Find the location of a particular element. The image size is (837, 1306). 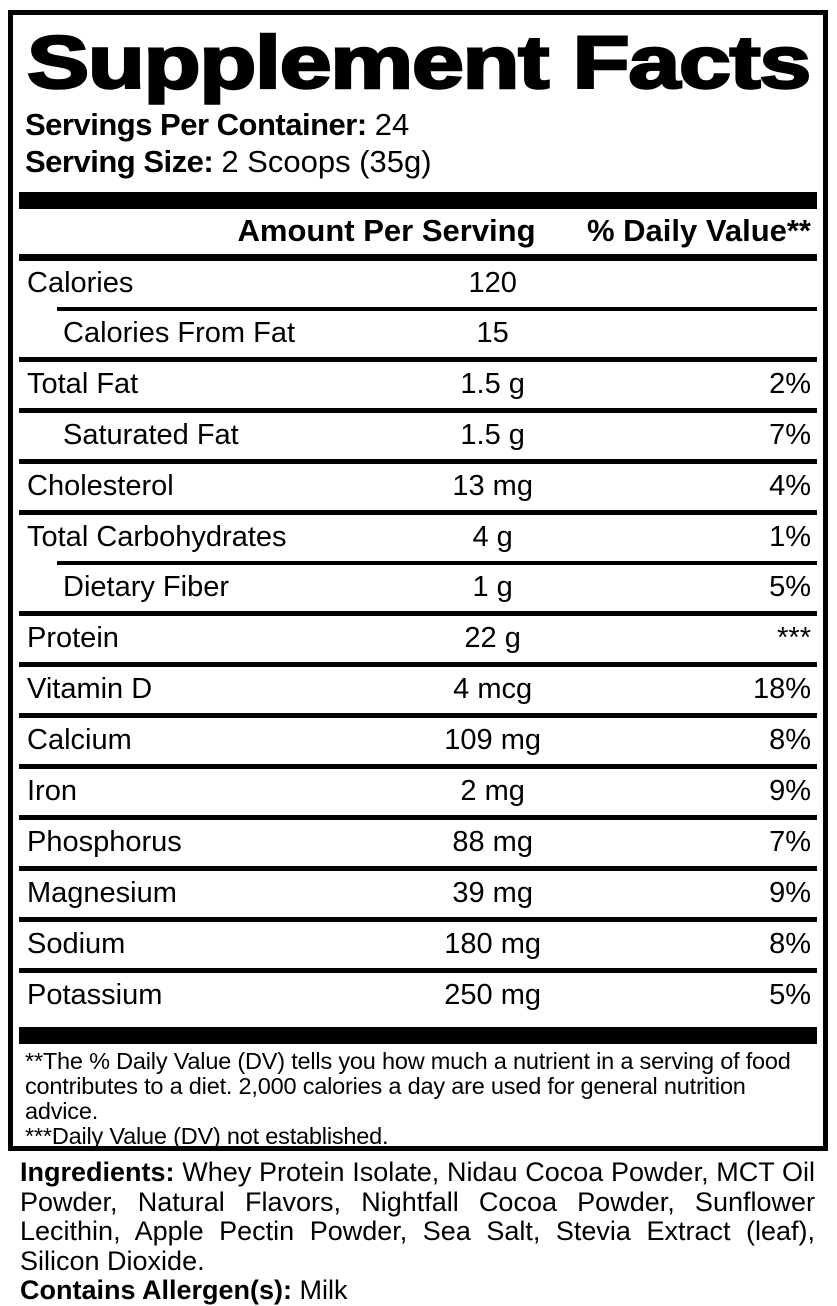

serving-size-line: Serving Size: 2 Scoops (35g) is located at coordinates (418, 161).